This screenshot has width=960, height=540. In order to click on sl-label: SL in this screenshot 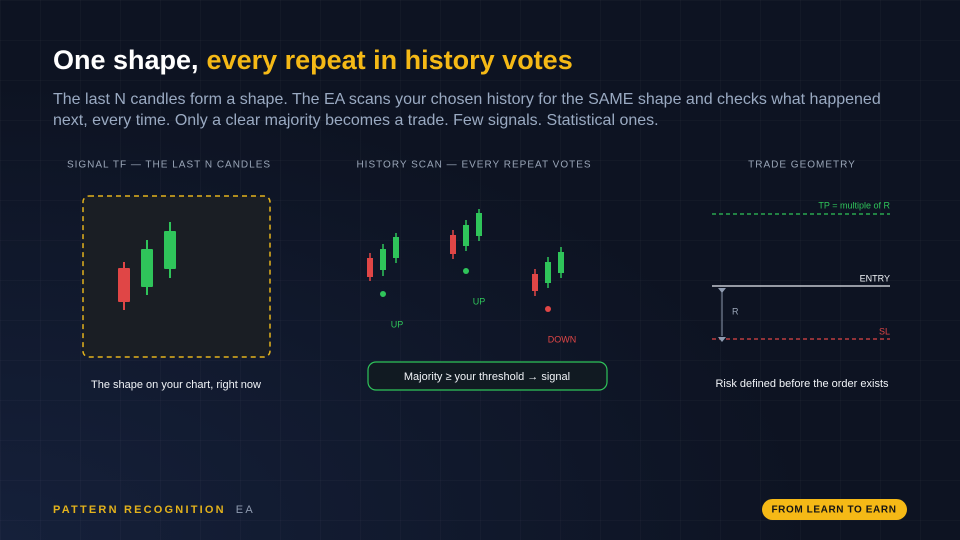, I will do `click(884, 331)`.